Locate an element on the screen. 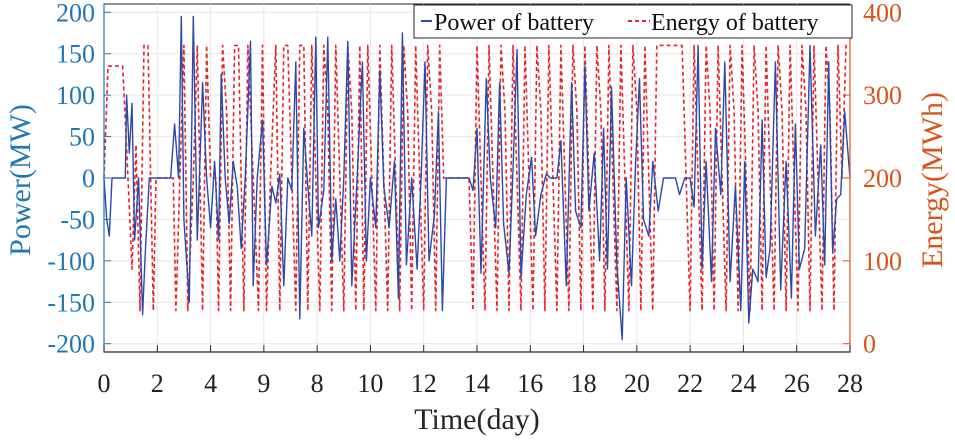 Image resolution: width=955 pixels, height=441 pixels. x-tick-label: 4 is located at coordinates (210, 383).